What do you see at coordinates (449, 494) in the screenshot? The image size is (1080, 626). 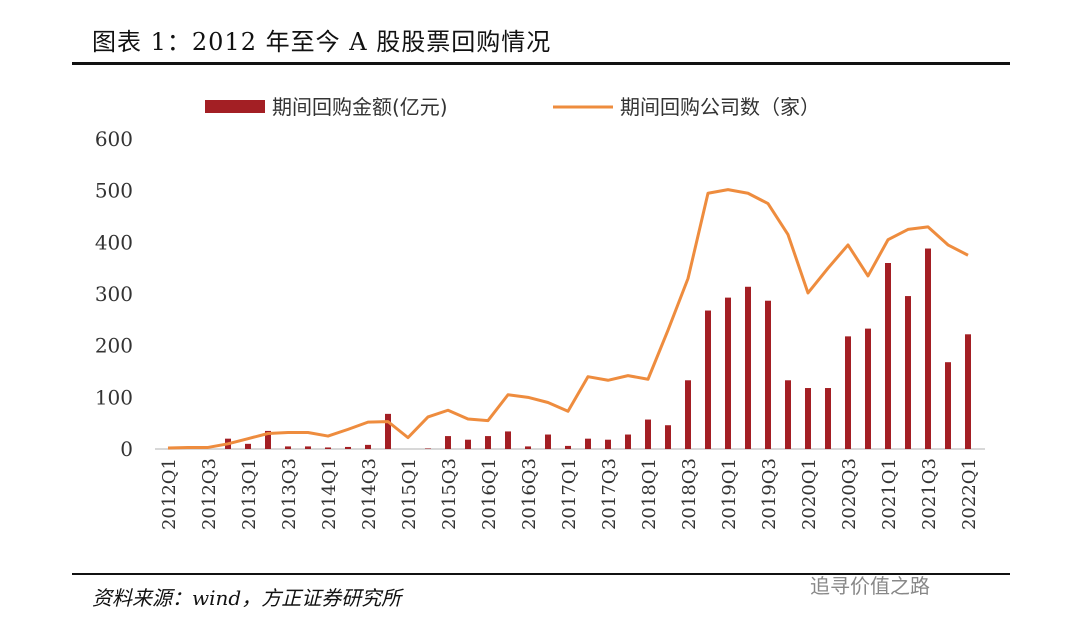 I see `x-tick-label: 2015Q3` at bounding box center [449, 494].